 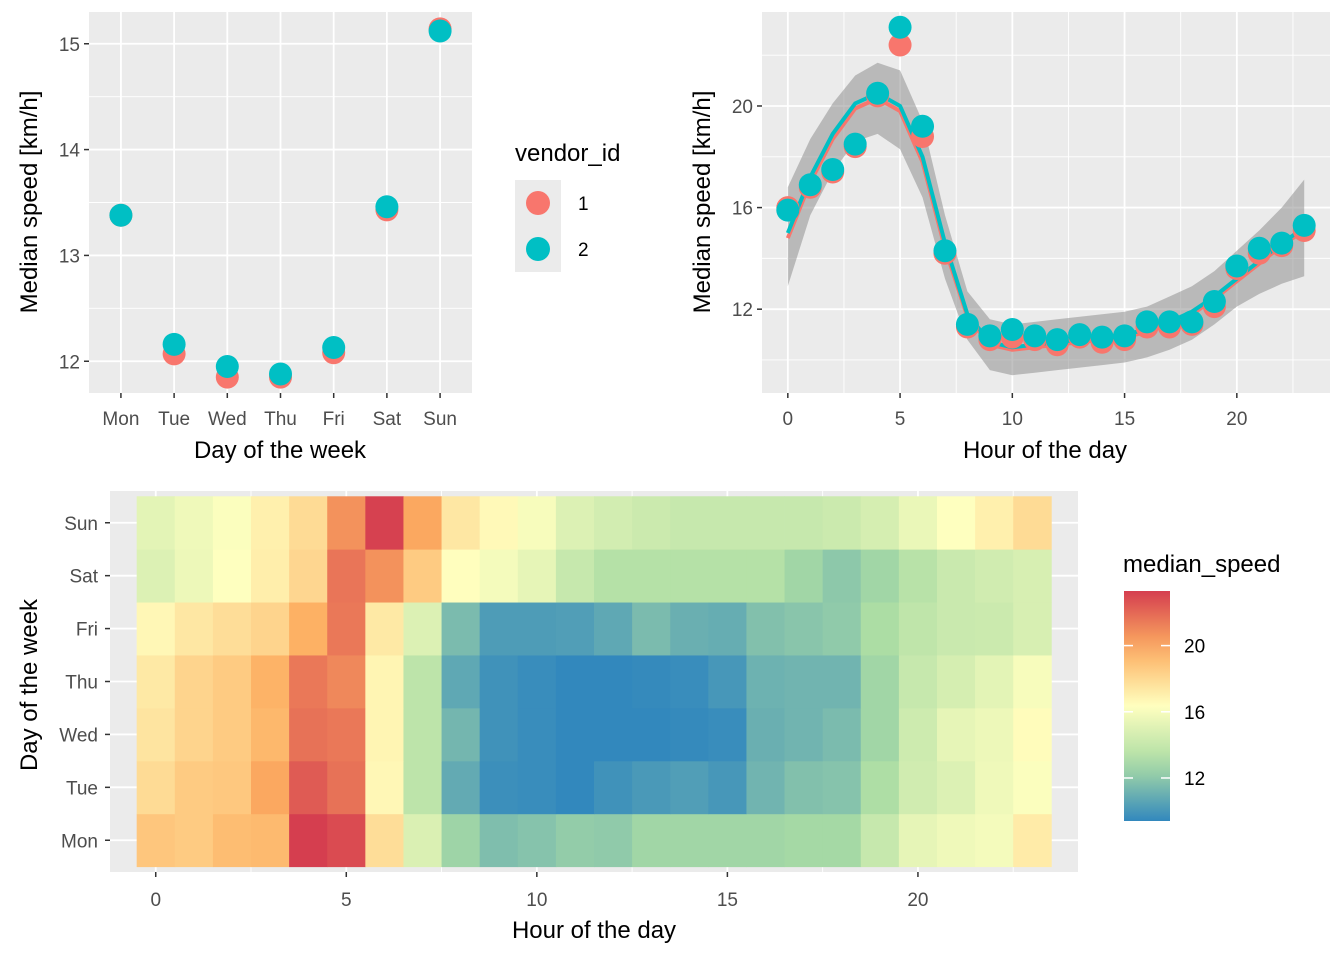 What do you see at coordinates (742, 310) in the screenshot?
I see `p2-y-tick-label: 12` at bounding box center [742, 310].